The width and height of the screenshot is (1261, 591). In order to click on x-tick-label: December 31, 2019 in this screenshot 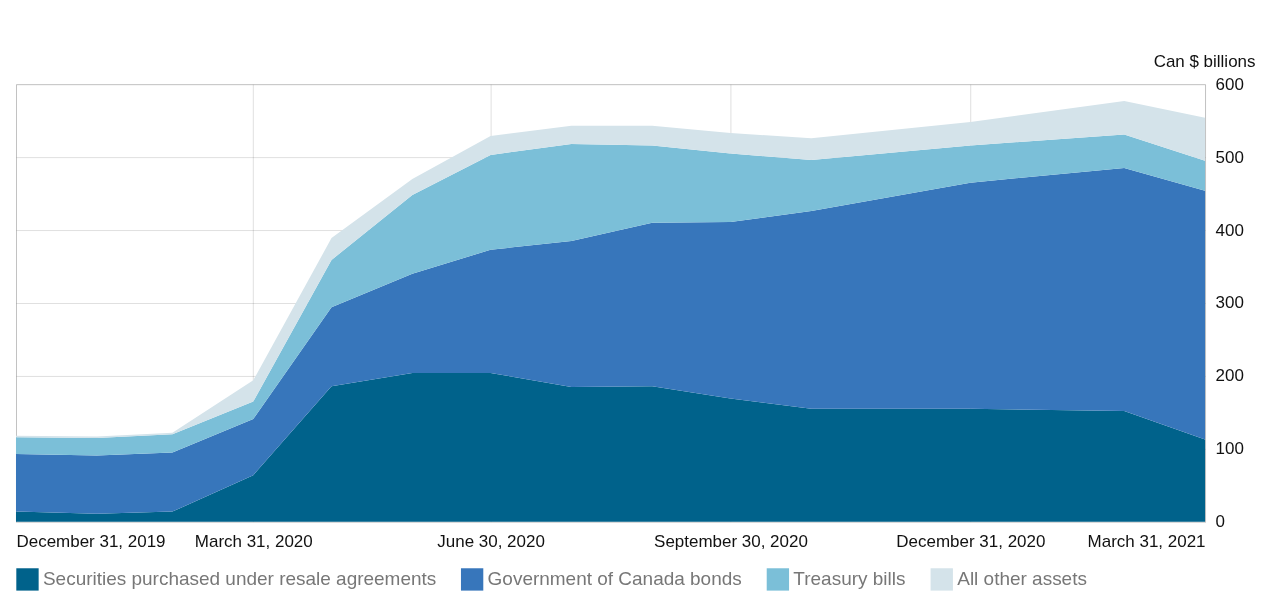, I will do `click(91, 542)`.